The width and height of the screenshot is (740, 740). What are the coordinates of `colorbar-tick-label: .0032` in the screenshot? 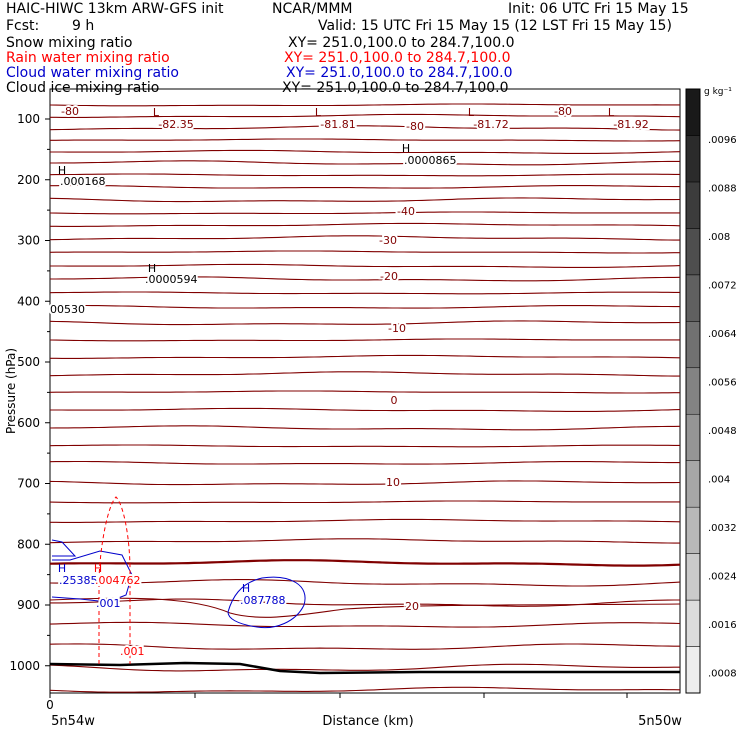 It's located at (722, 528).